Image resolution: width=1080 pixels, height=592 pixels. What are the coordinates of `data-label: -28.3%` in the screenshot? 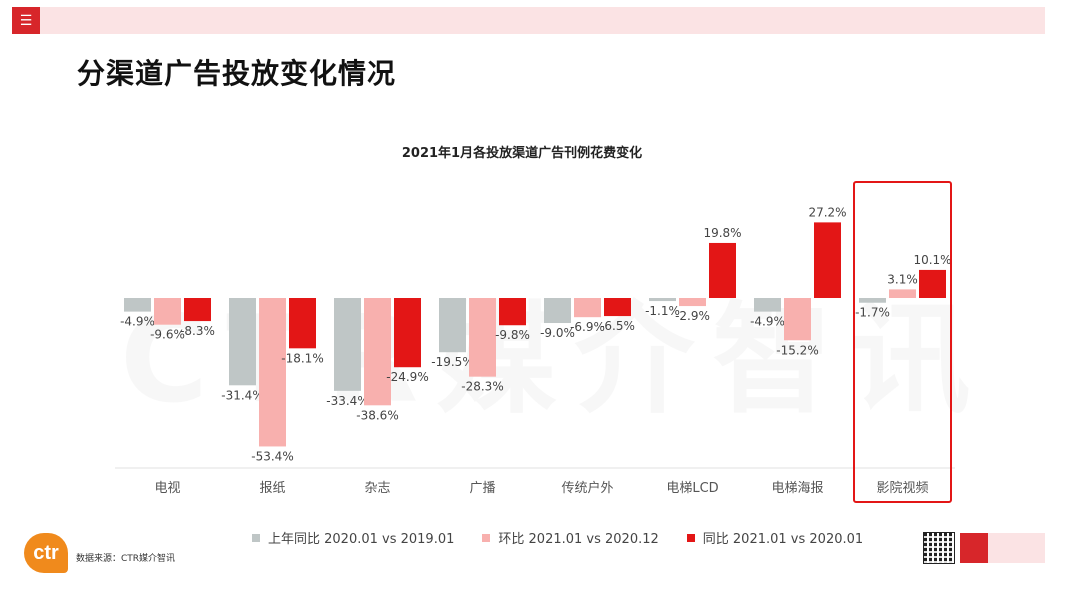 It's located at (482, 387).